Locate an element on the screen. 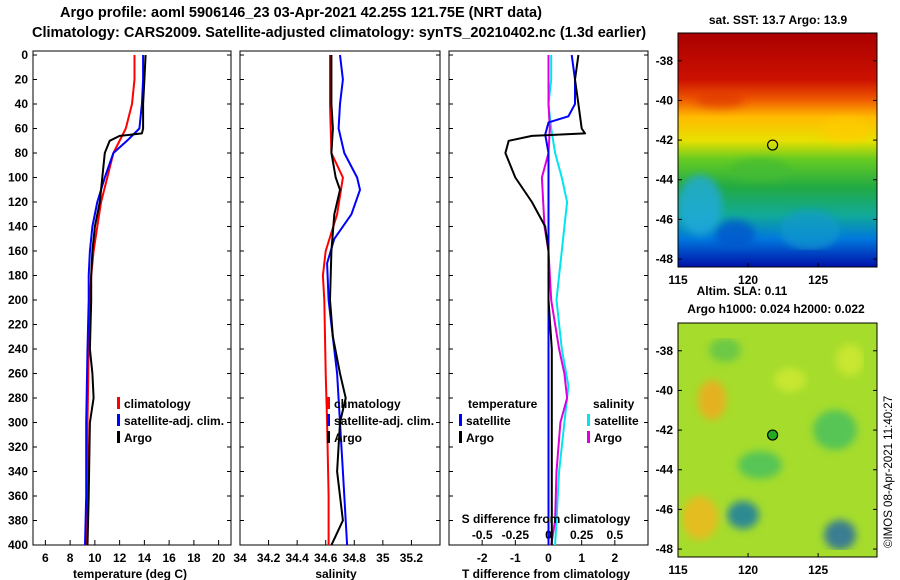 The image size is (900, 580). legend-swatch-temp-satellite is located at coordinates (460, 420).